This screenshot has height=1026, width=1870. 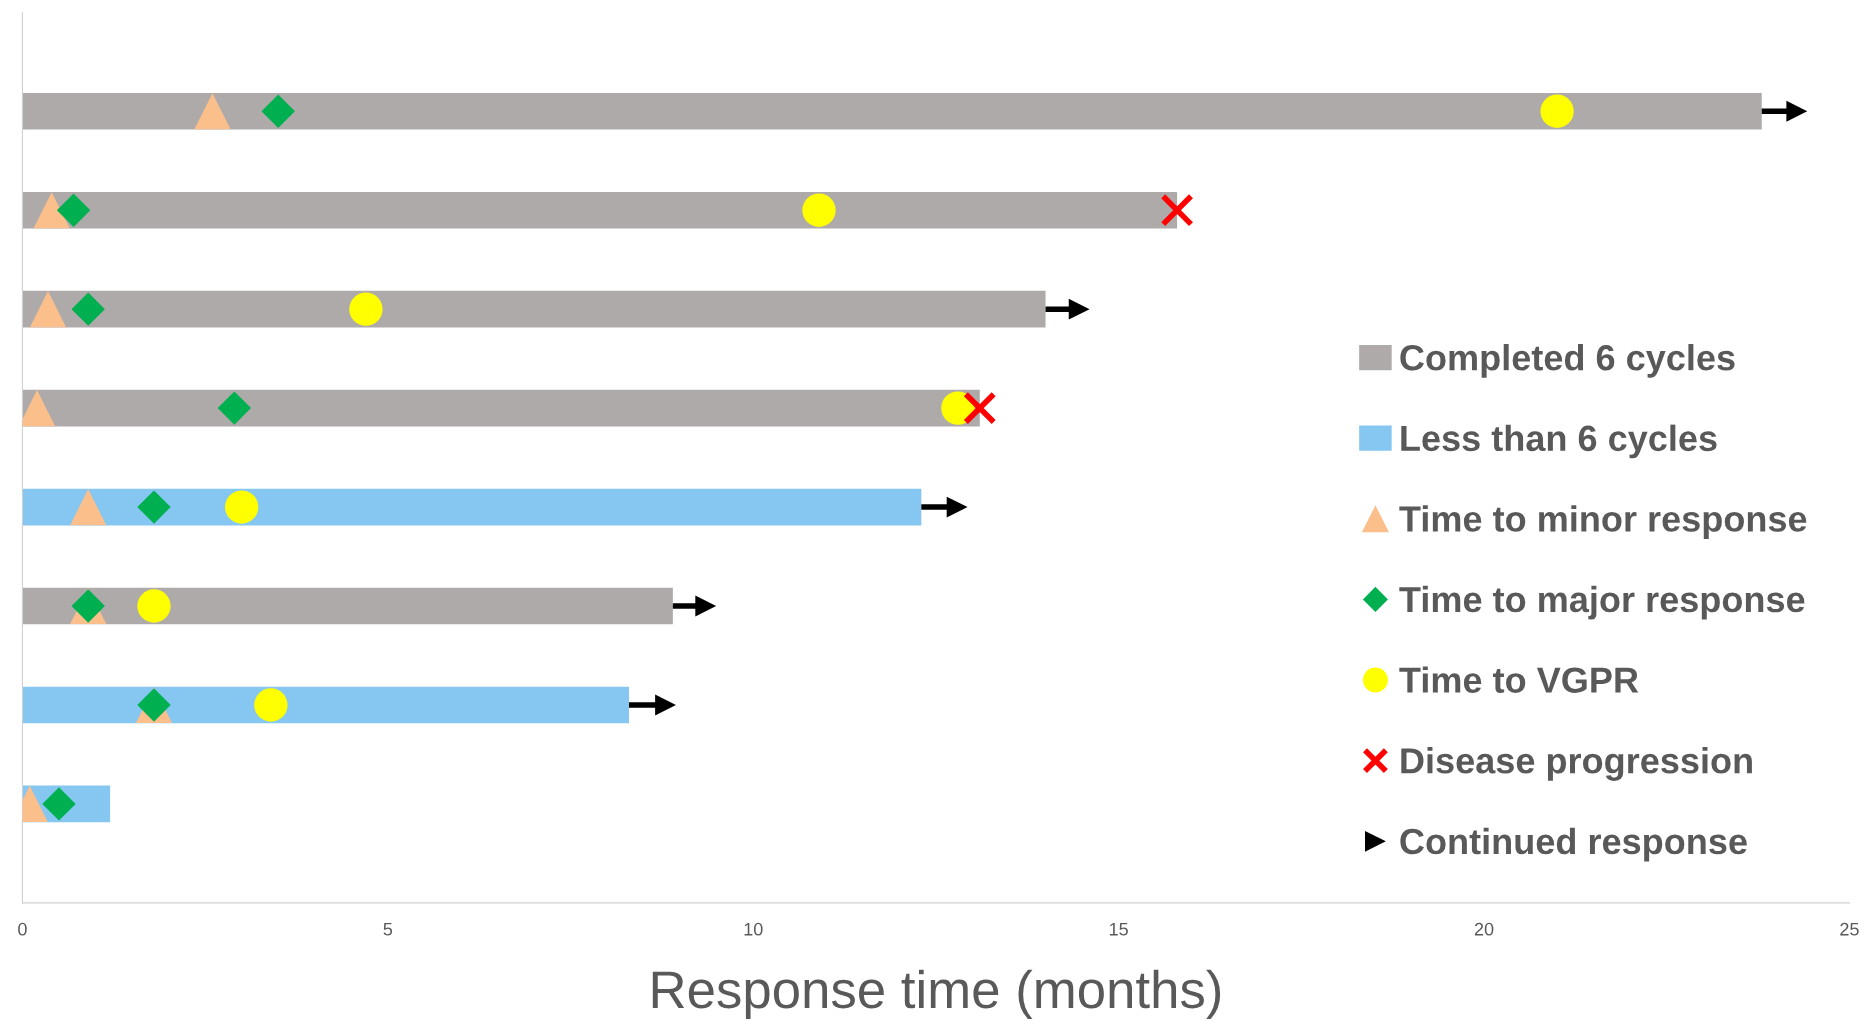 What do you see at coordinates (753, 929) in the screenshot?
I see `x-tick-label: 10` at bounding box center [753, 929].